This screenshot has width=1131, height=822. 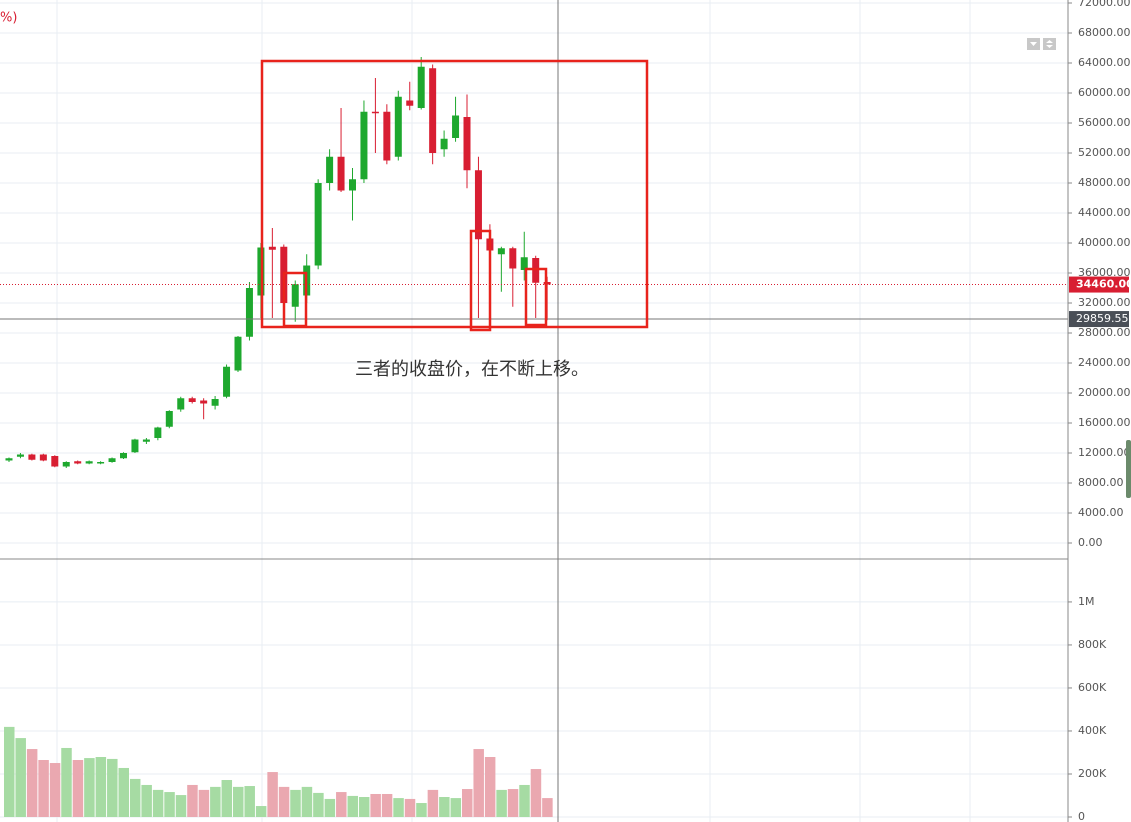 What do you see at coordinates (1104, 272) in the screenshot?
I see `y-tick-label: 36000.00` at bounding box center [1104, 272].